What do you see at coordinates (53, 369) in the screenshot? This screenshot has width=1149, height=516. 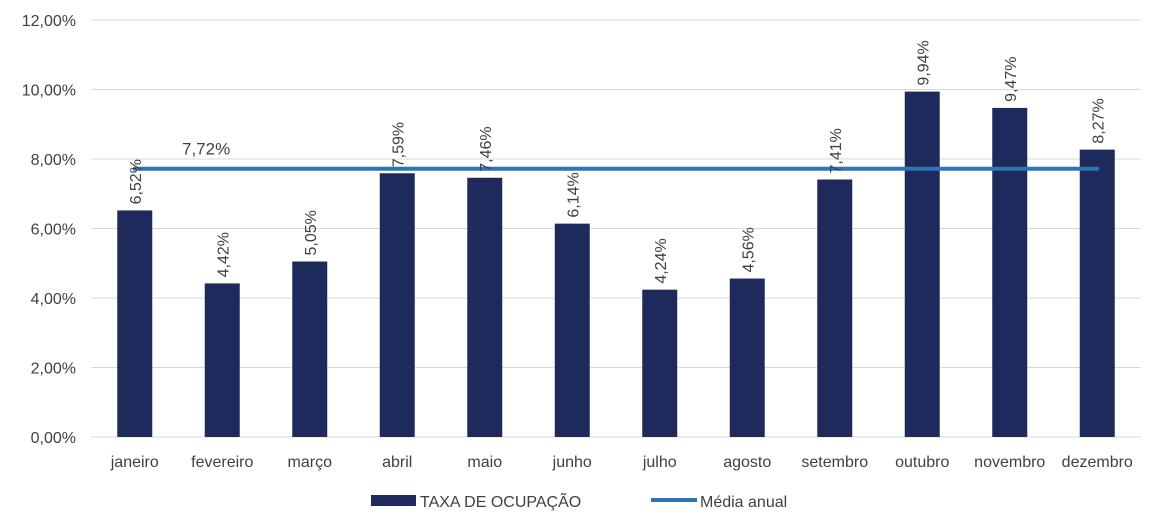 I see `y-tick-label: 2,00%` at bounding box center [53, 369].